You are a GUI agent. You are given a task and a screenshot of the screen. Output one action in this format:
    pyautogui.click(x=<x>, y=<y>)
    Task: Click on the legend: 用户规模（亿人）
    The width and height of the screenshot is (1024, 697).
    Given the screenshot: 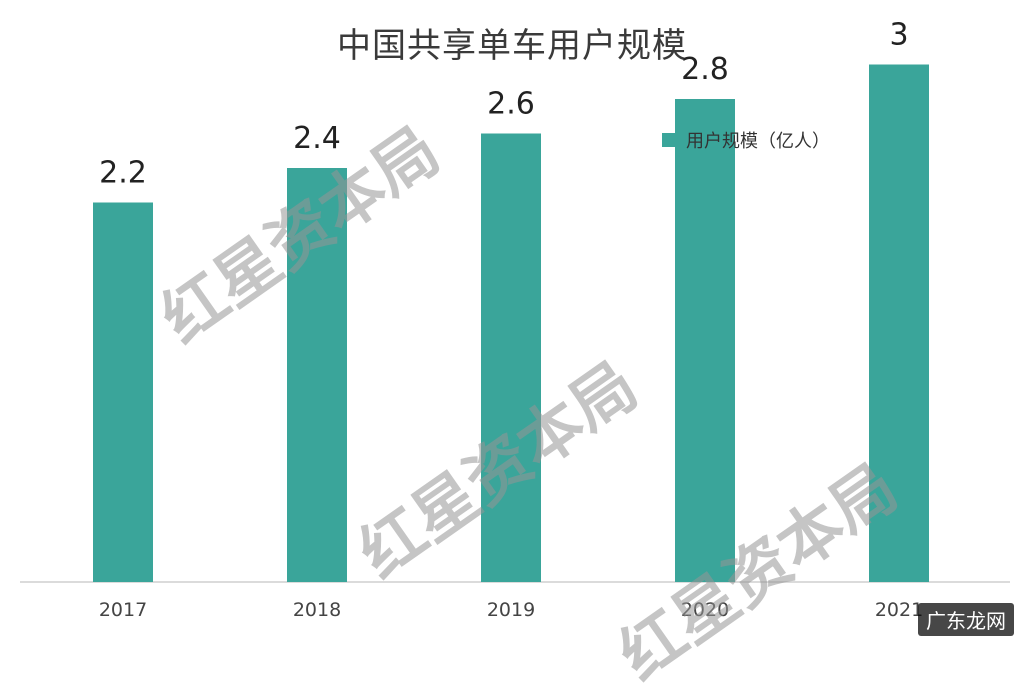 What is the action you would take?
    pyautogui.click(x=746, y=141)
    